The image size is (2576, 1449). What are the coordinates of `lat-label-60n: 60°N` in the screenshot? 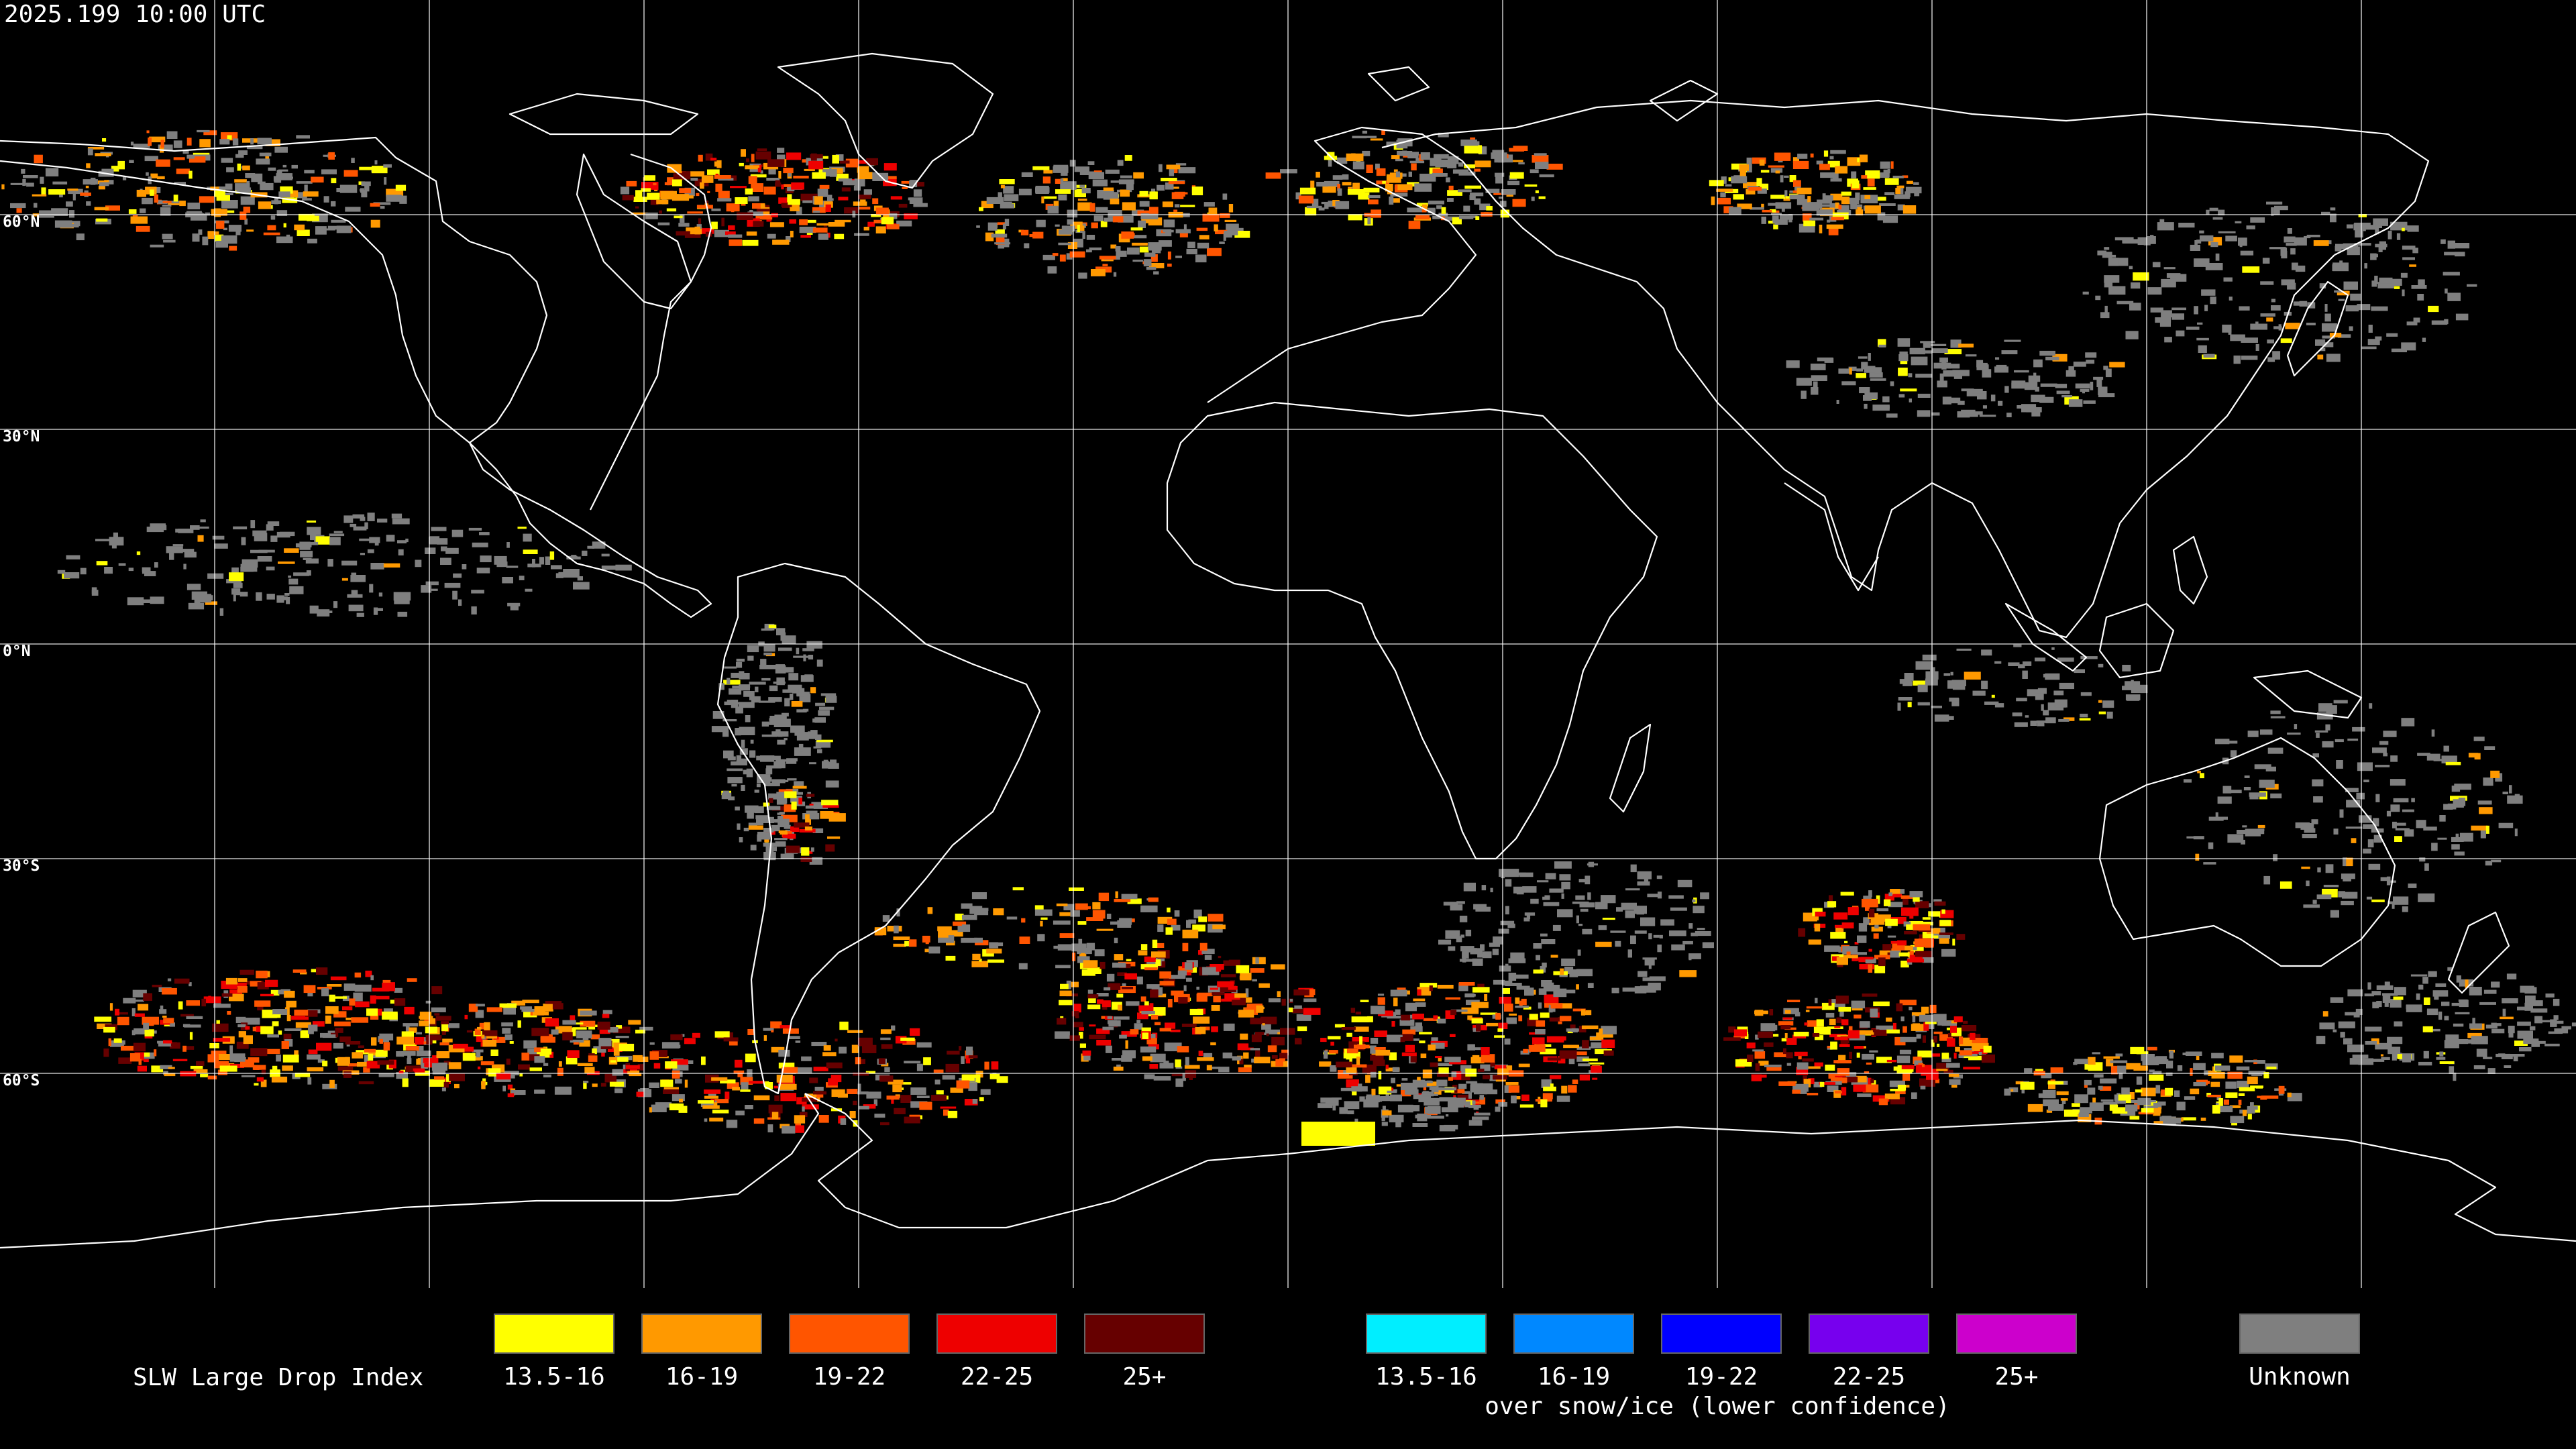 It's located at (21, 222).